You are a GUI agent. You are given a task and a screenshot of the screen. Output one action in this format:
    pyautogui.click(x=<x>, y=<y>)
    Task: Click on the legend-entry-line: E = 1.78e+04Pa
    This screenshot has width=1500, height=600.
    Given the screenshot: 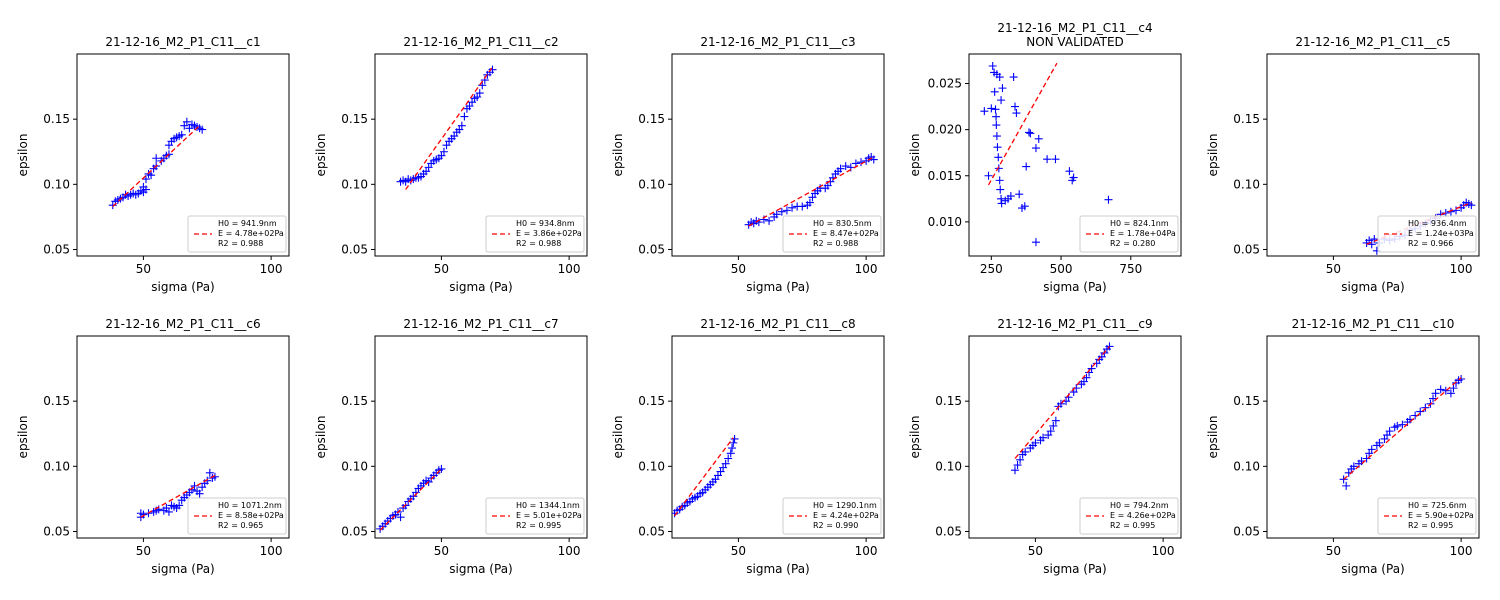 What is the action you would take?
    pyautogui.click(x=1143, y=233)
    